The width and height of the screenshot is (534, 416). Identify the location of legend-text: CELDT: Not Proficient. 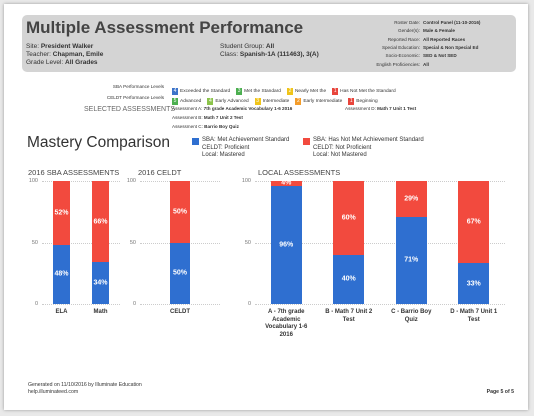
(342, 147).